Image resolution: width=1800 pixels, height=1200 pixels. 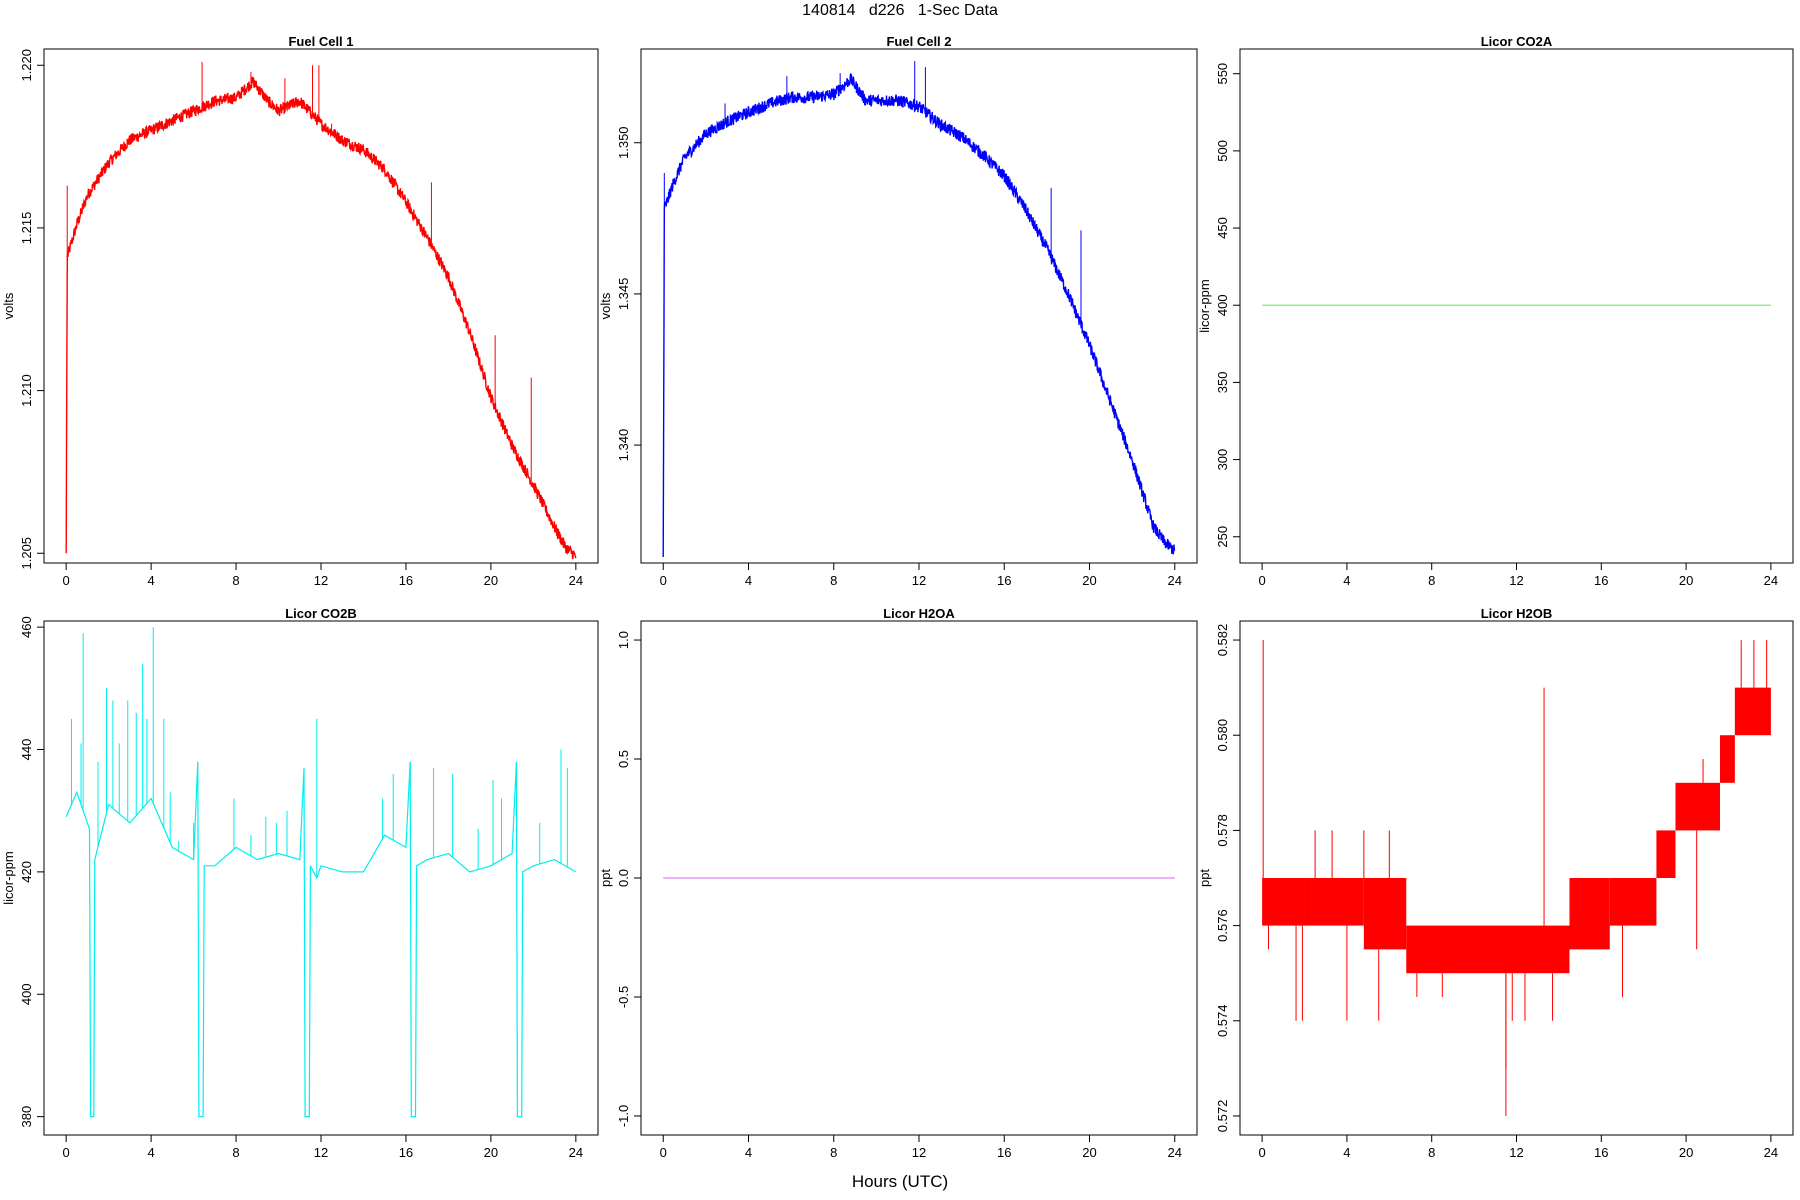 What do you see at coordinates (1222, 383) in the screenshot?
I see `y-tick-label: 350` at bounding box center [1222, 383].